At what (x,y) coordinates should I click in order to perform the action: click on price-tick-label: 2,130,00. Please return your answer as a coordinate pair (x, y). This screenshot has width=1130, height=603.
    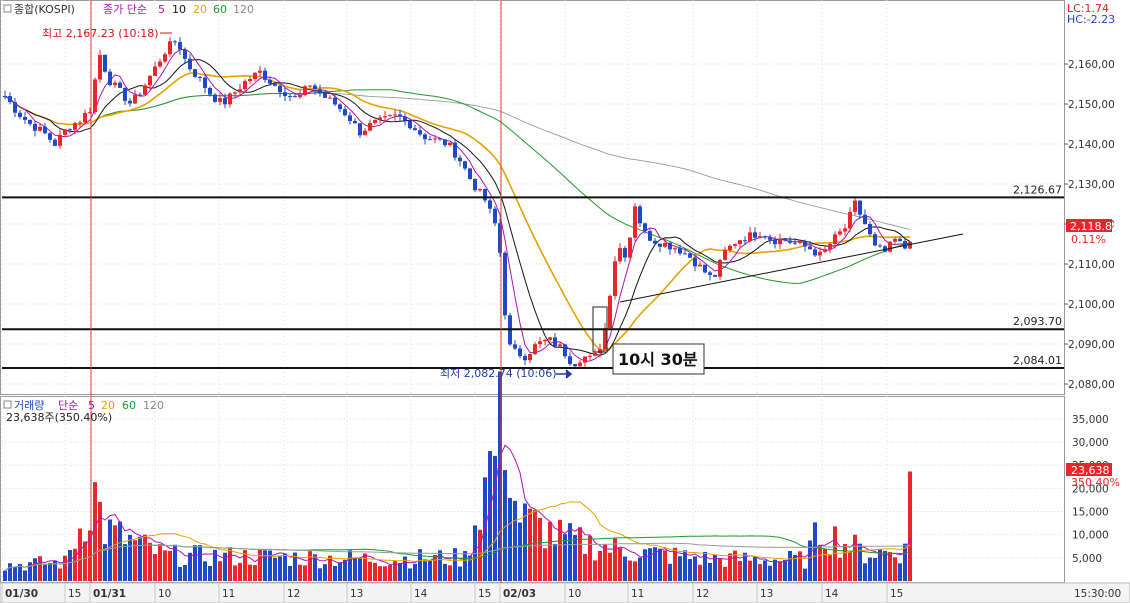
    Looking at the image, I should click on (1091, 185).